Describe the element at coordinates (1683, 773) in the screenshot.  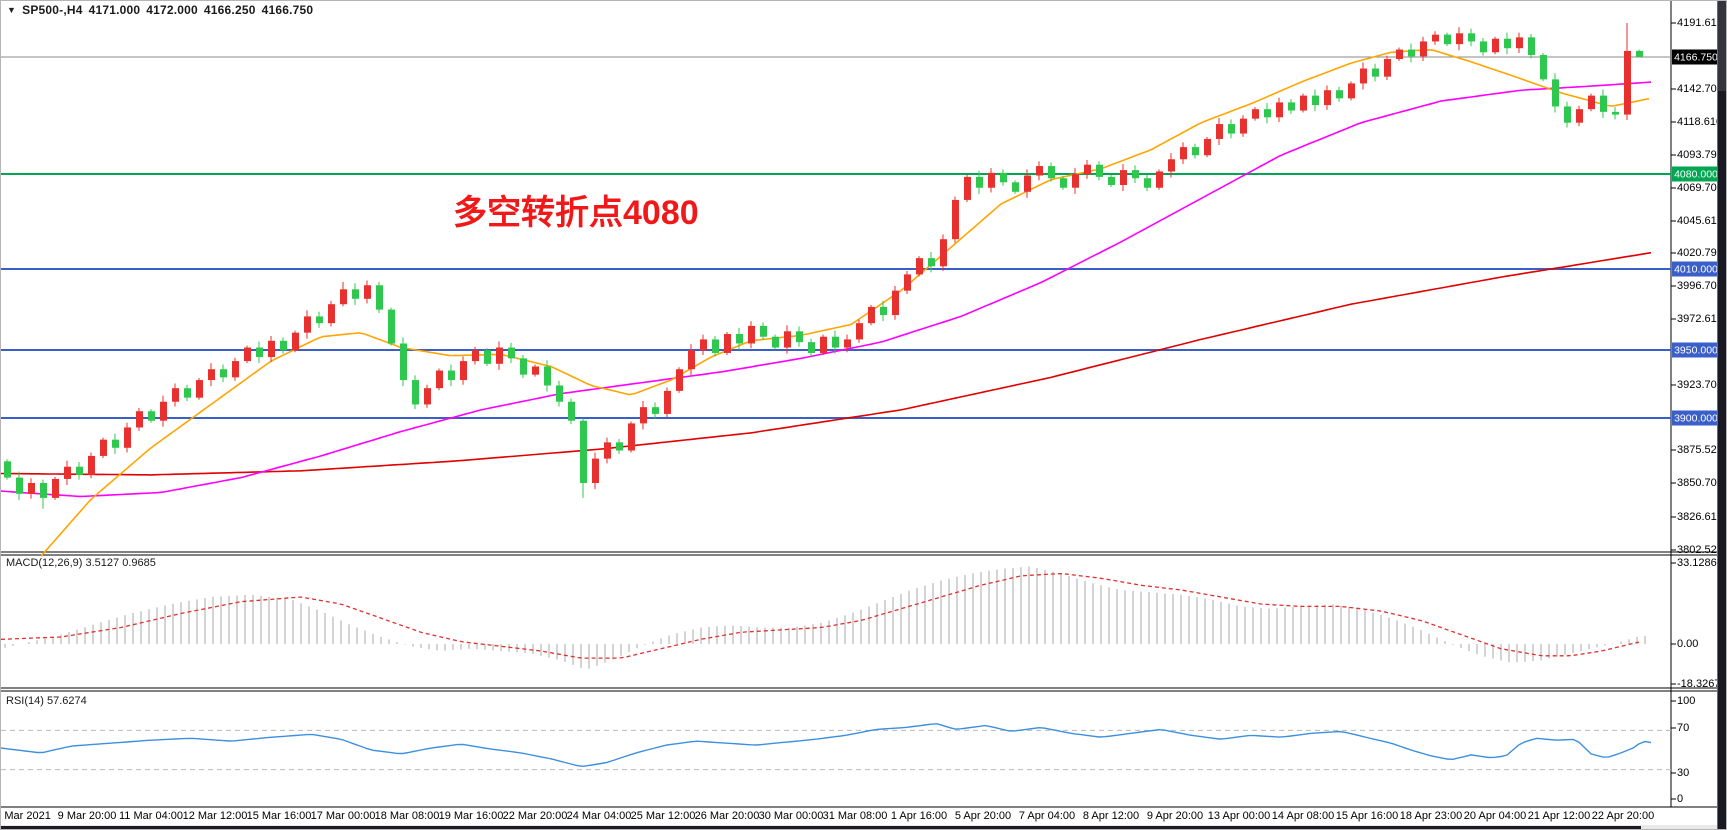
I see `rsi-tick-label: 30` at that location.